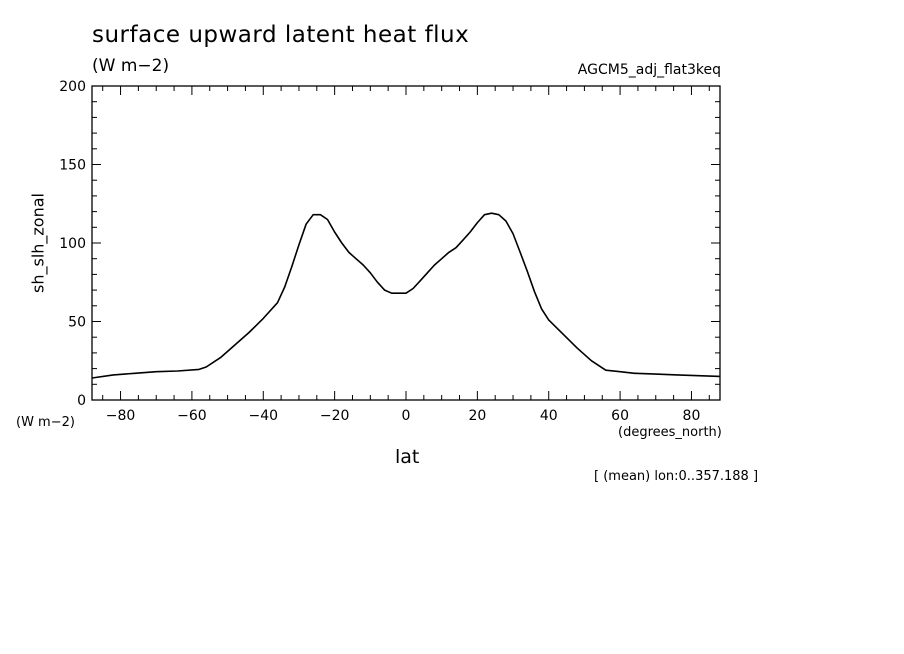  I want to click on x-axis-label: lat, so click(407, 457).